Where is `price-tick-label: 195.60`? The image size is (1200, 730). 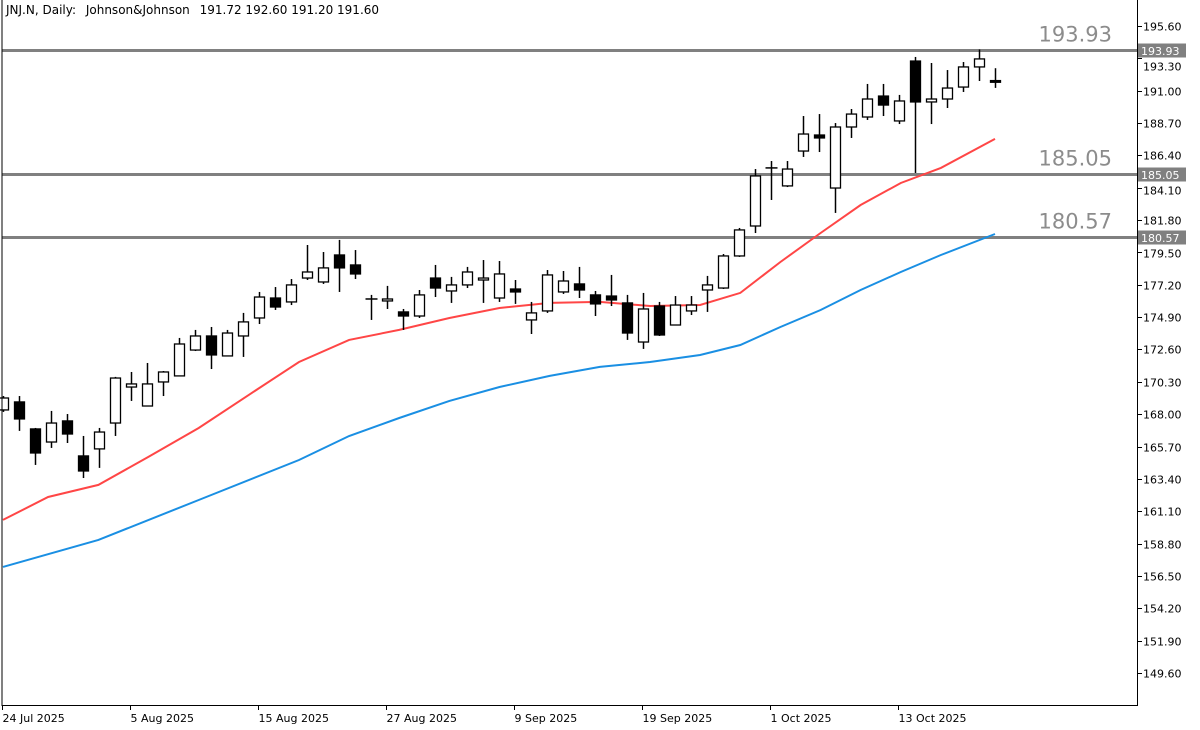 price-tick-label: 195.60 is located at coordinates (1162, 27).